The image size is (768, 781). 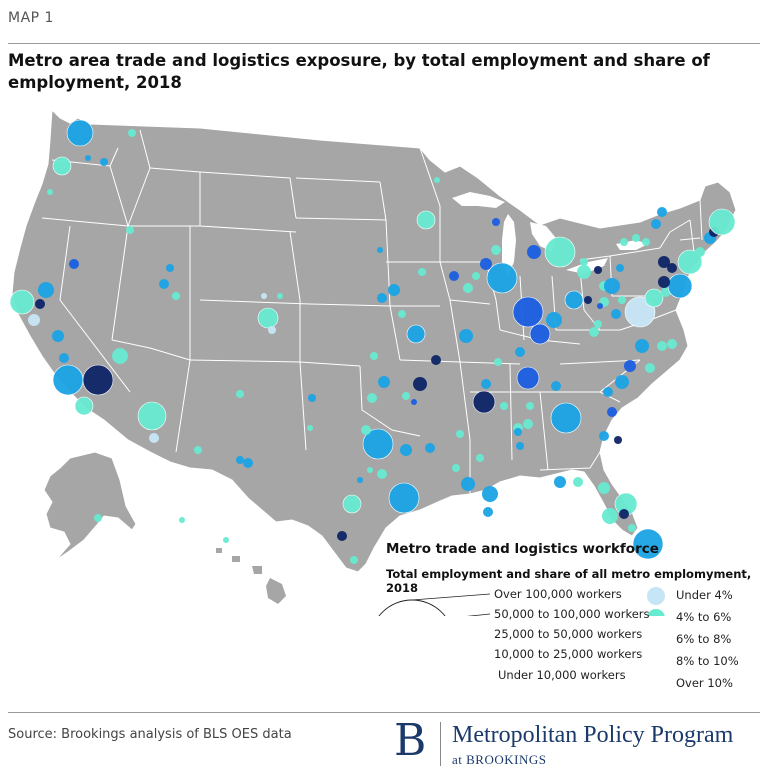 What do you see at coordinates (656, 612) in the screenshot?
I see `legend-color-dot` at bounding box center [656, 612].